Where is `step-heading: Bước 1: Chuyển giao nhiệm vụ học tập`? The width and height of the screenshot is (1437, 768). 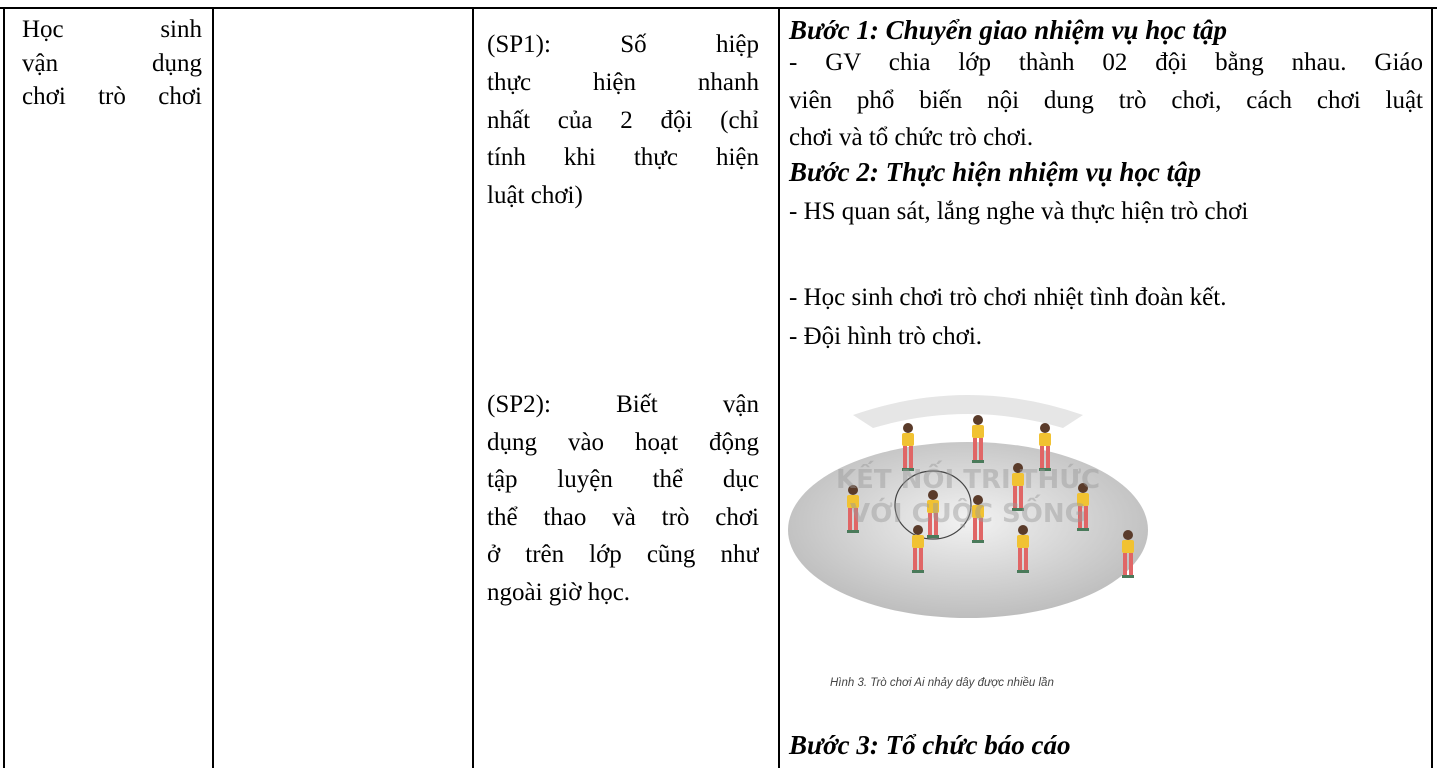
step-heading: Bước 1: Chuyển giao nhiệm vụ học tập is located at coordinates (1008, 30).